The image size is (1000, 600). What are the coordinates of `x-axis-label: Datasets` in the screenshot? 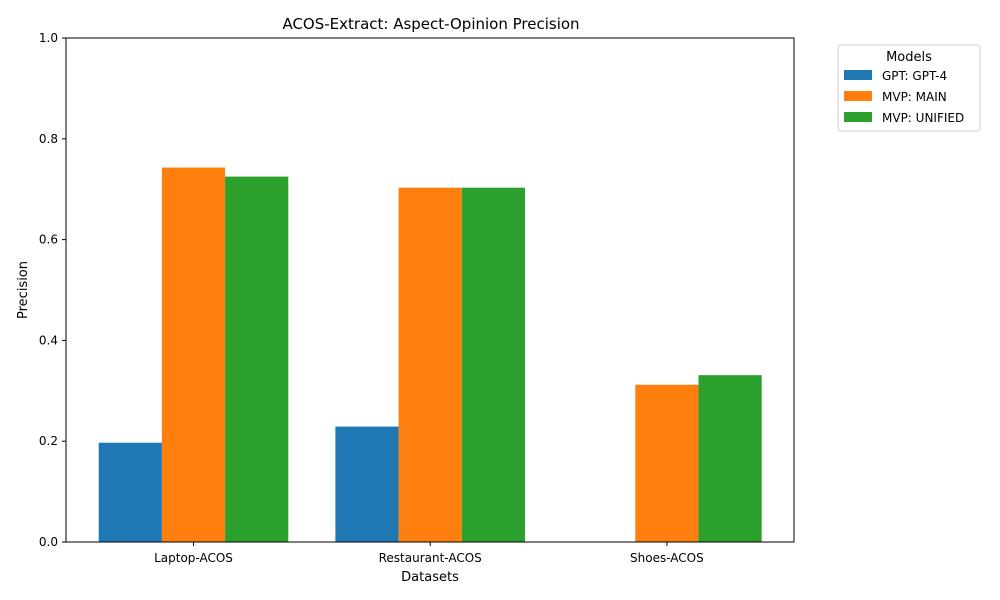 It's located at (430, 577).